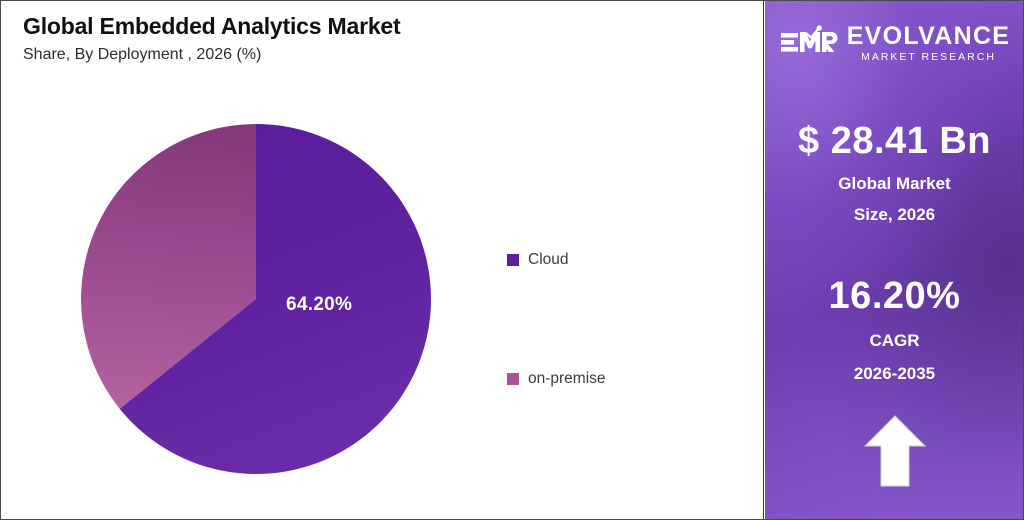  I want to click on legend-swatch-icon-cloud, so click(513, 260).